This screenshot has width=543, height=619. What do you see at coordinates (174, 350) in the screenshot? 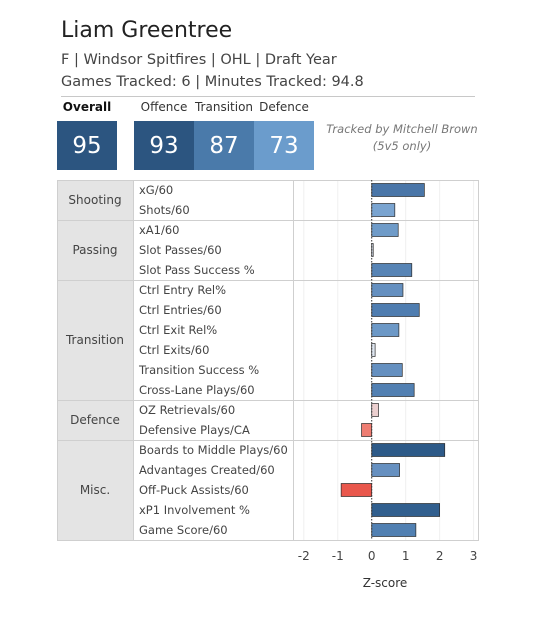
I see `metric-label: Ctrl Exits/60` at bounding box center [174, 350].